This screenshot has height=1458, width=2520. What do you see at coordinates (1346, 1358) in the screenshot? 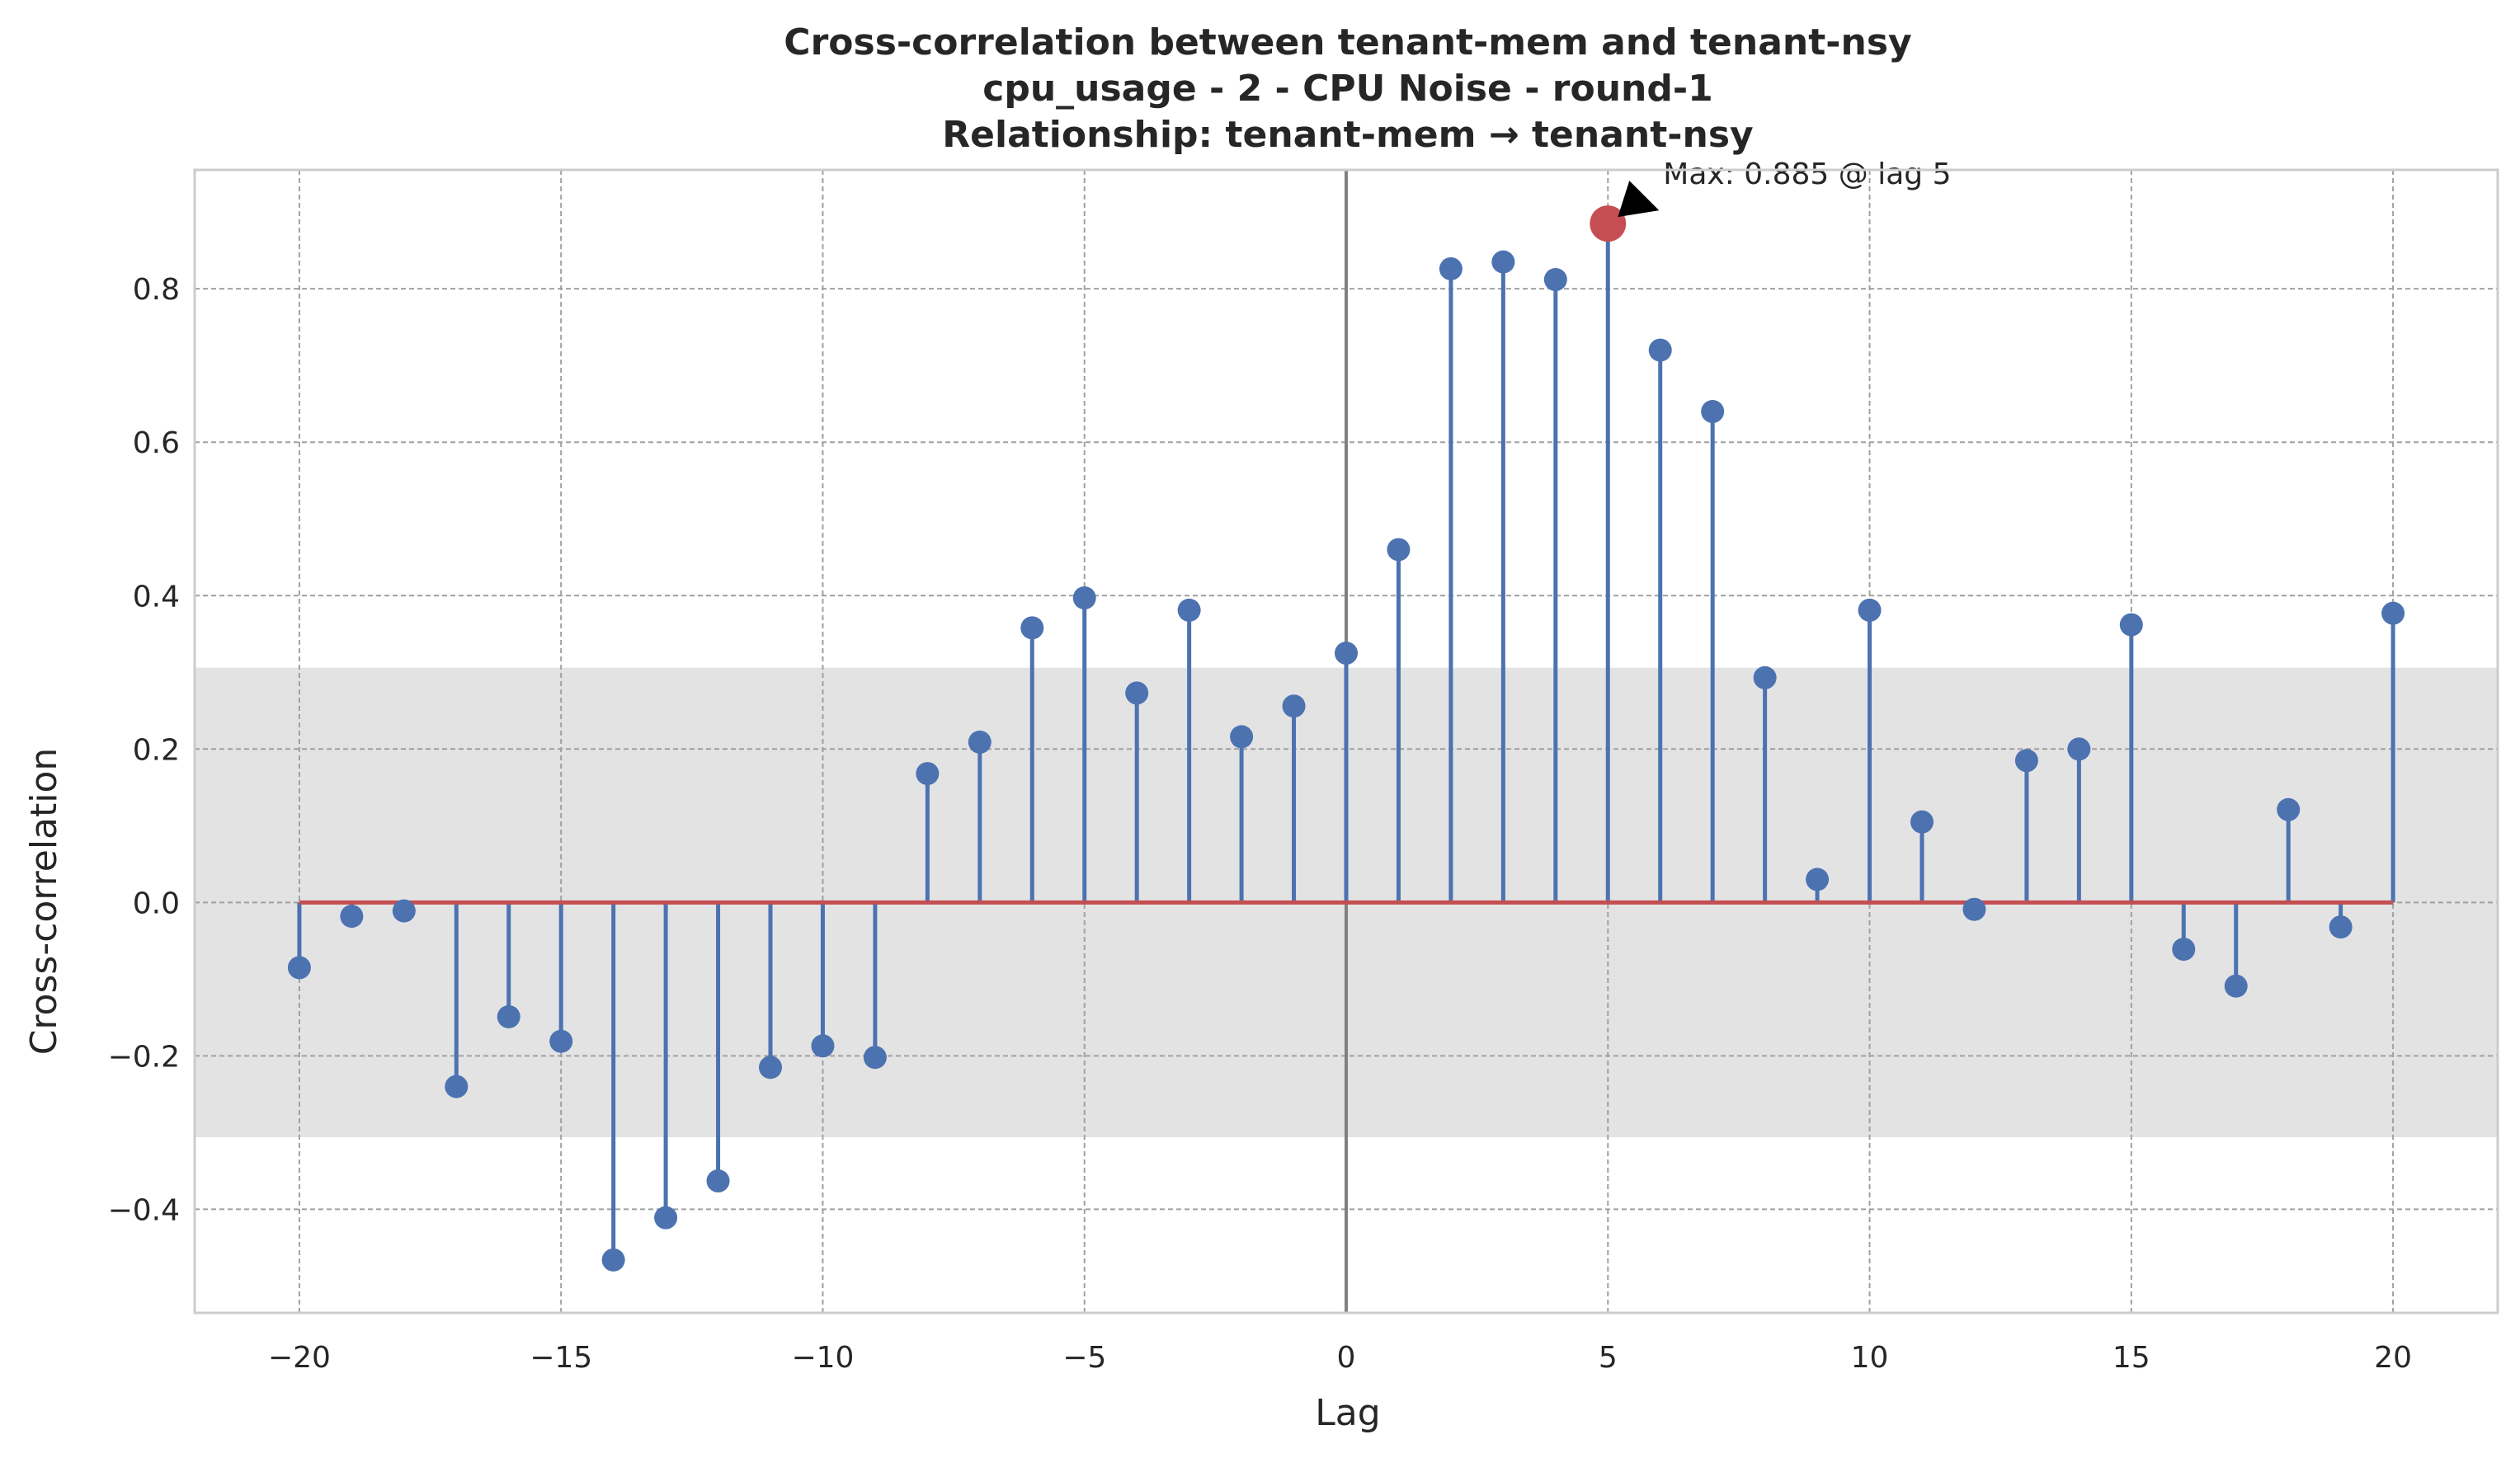
I see `x-tick-label: 0` at bounding box center [1346, 1358].